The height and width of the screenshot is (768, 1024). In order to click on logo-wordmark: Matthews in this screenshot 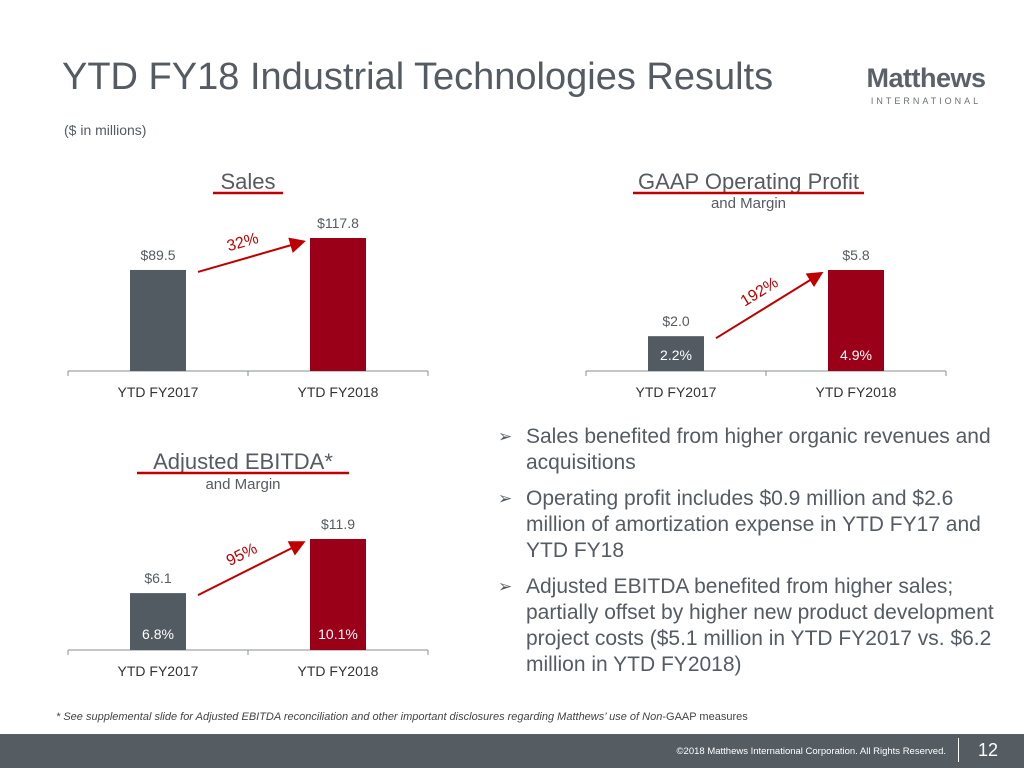, I will do `click(926, 78)`.